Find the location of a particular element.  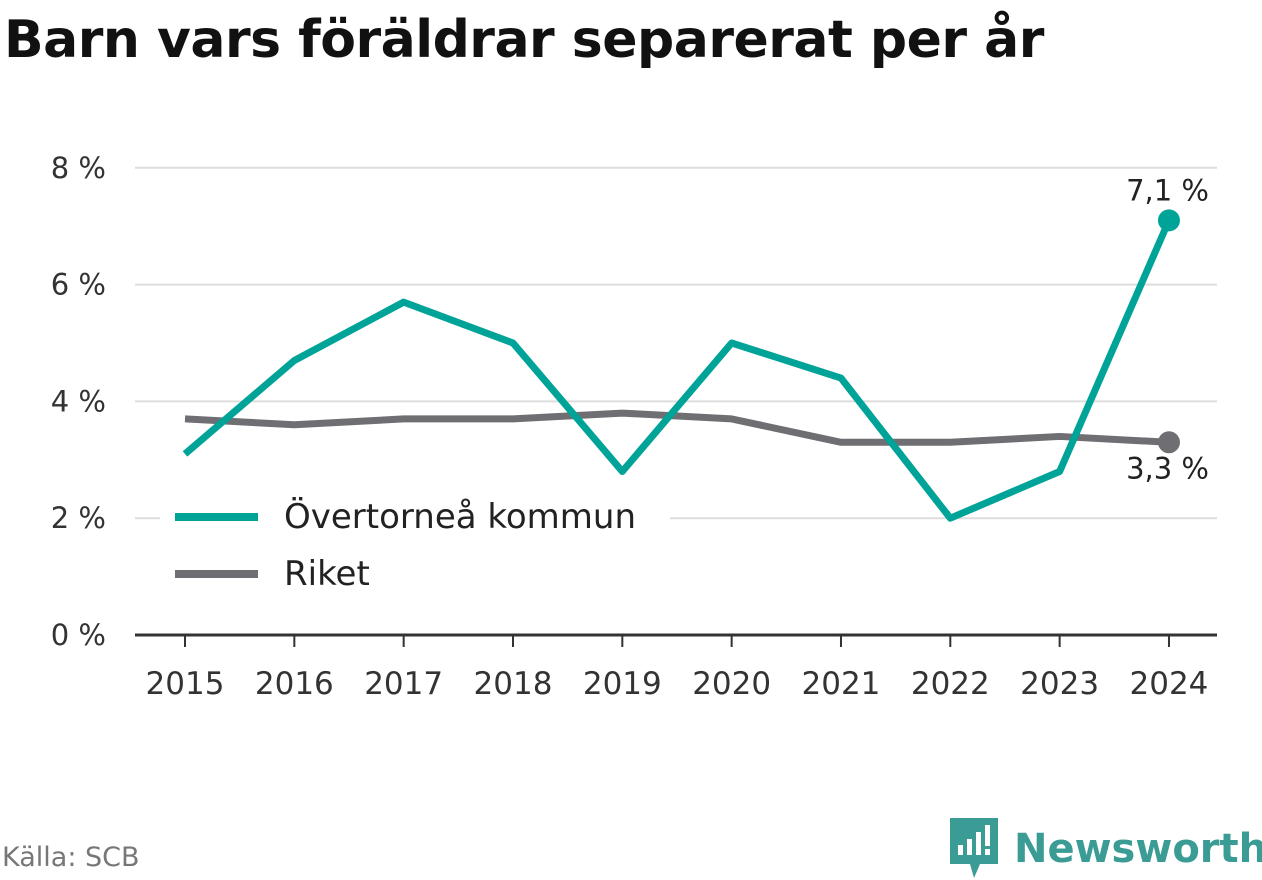

y-axis-tick-labels: 0 % 2 % 4 % 6 % 8 % is located at coordinates (78, 401).